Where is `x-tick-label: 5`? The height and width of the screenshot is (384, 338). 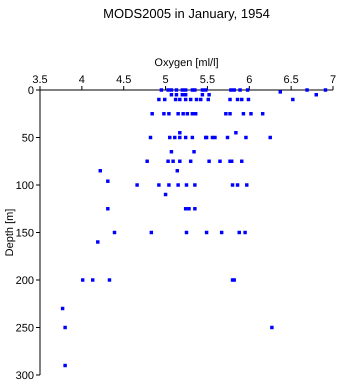 x-tick-label: 5 is located at coordinates (165, 80).